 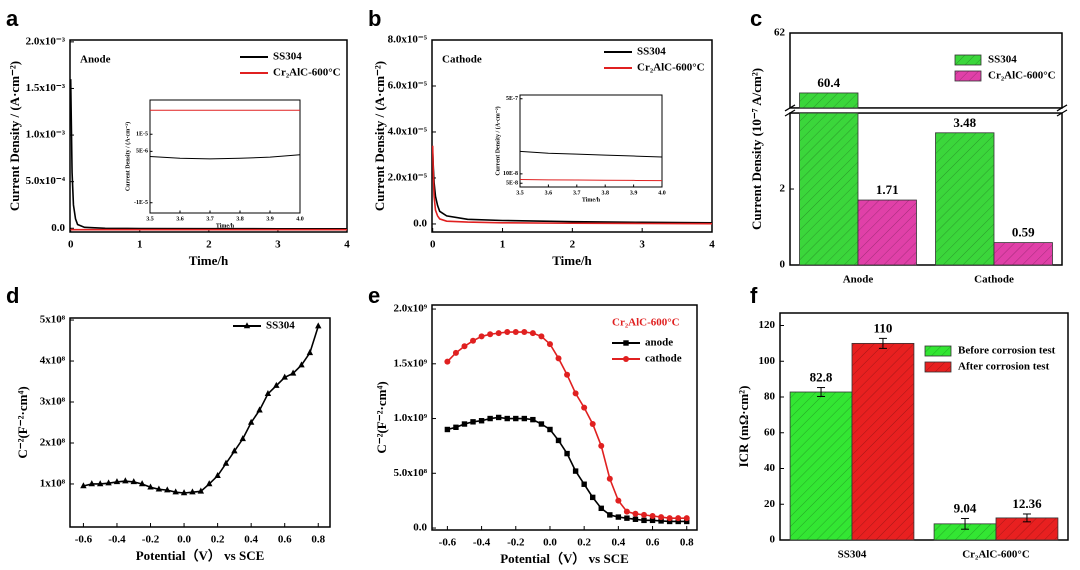 I want to click on x-tick-label: -0.2, so click(x=516, y=543).